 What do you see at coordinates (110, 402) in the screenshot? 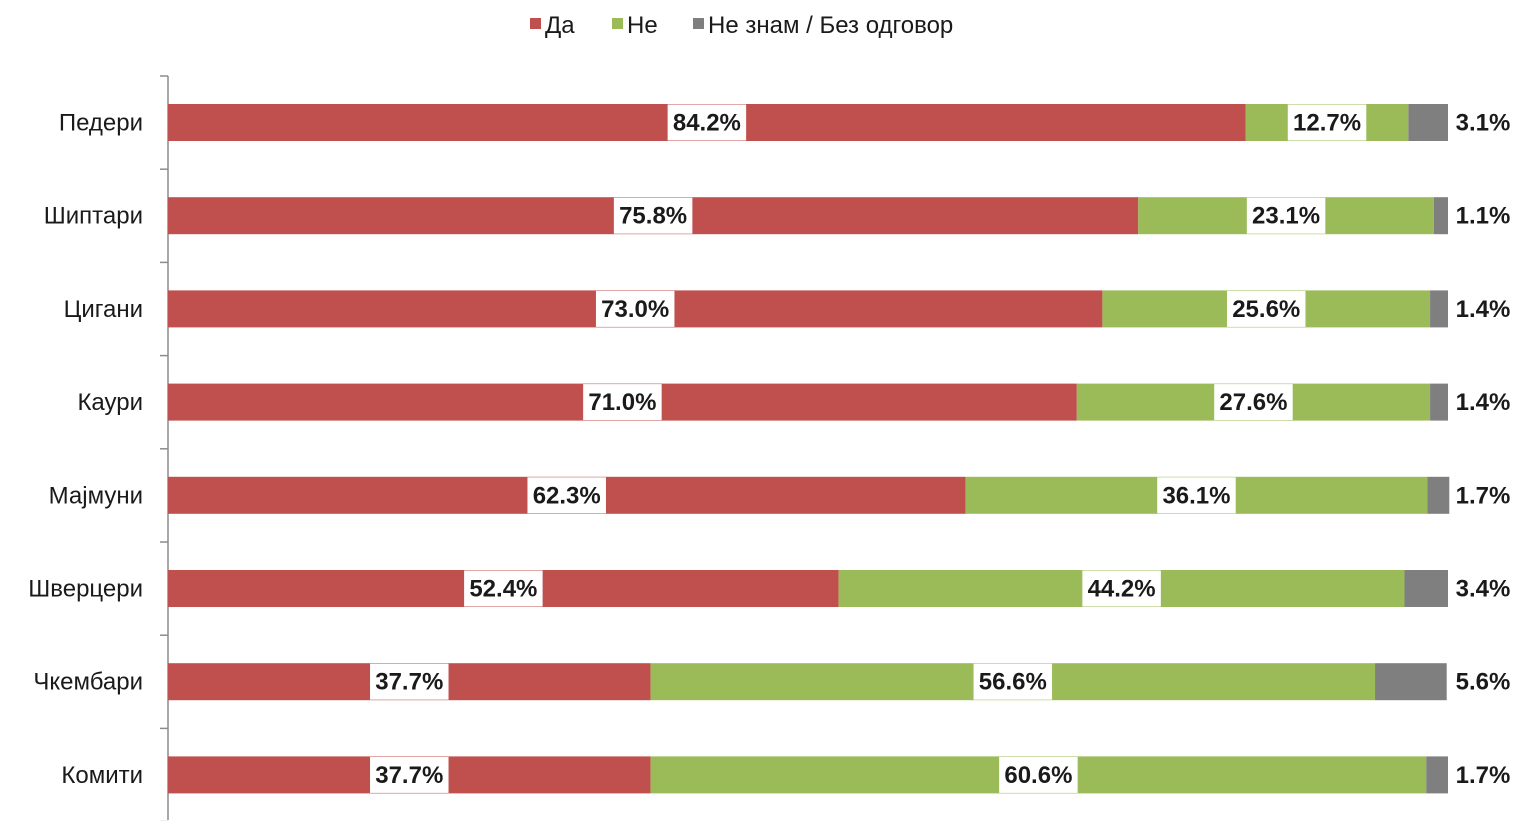
I see `category-label-3: Каури` at bounding box center [110, 402].